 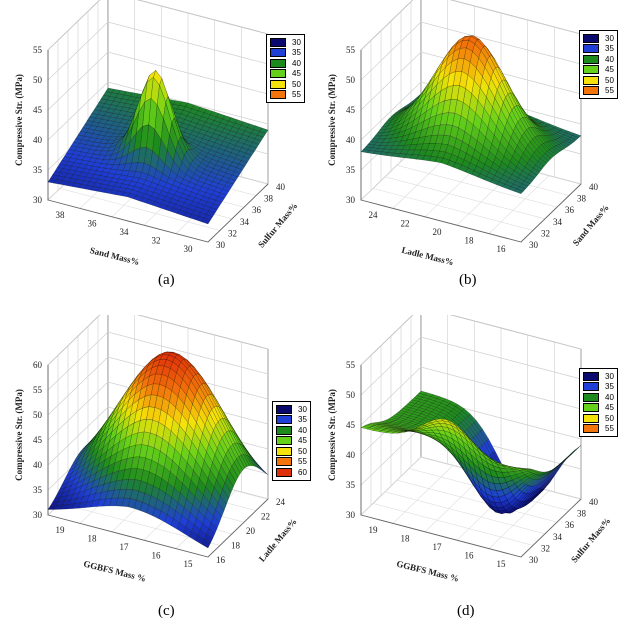 I want to click on x-tick-label: 20, so click(x=438, y=232).